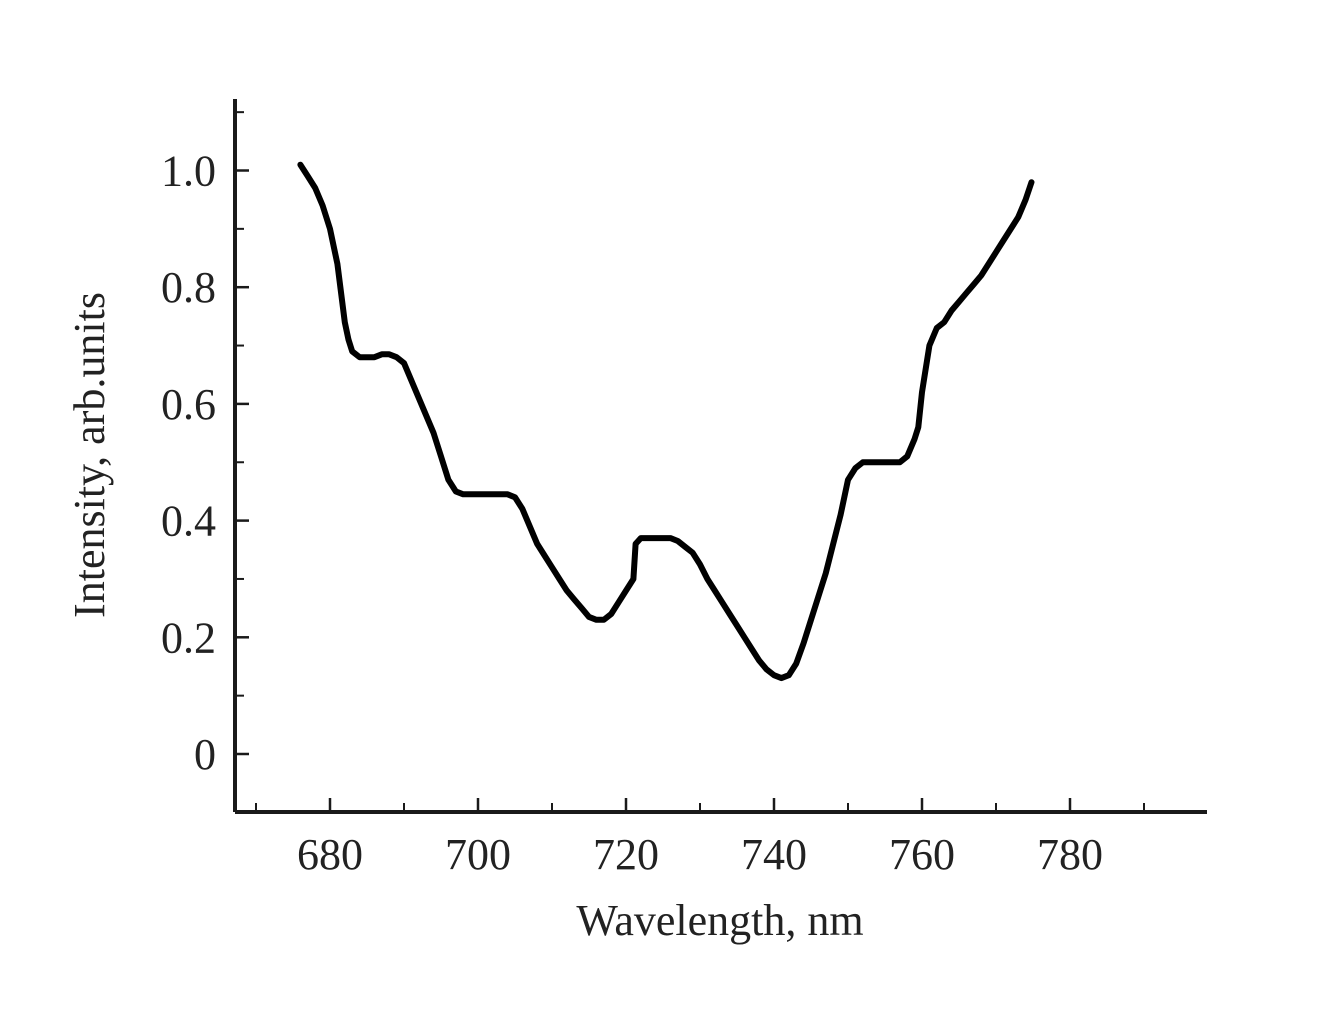 This screenshot has height=1014, width=1340. What do you see at coordinates (700, 854) in the screenshot?
I see `x-axis-tick-labels: 680 700 720 740 760 780` at bounding box center [700, 854].